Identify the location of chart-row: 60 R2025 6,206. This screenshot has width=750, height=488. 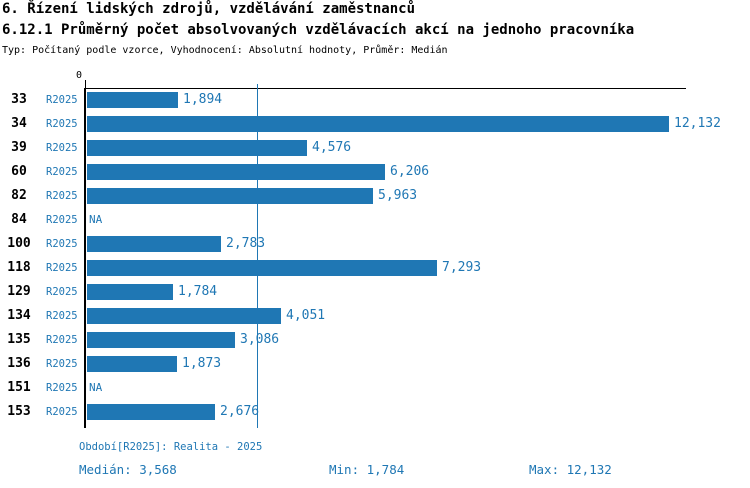
(375, 172).